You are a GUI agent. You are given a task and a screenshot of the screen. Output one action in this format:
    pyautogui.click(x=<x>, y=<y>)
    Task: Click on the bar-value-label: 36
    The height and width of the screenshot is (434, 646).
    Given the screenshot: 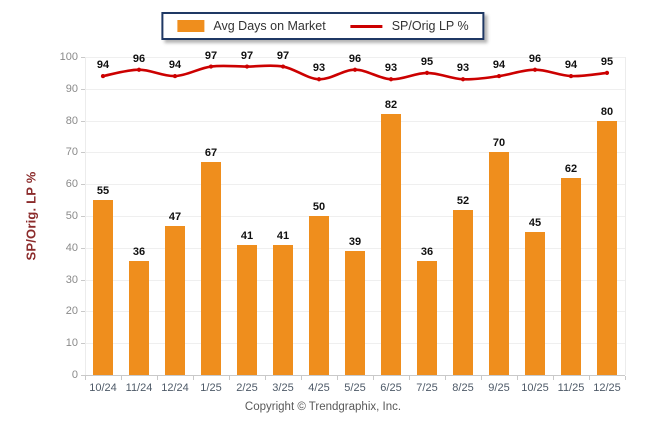 What is the action you would take?
    pyautogui.click(x=139, y=251)
    